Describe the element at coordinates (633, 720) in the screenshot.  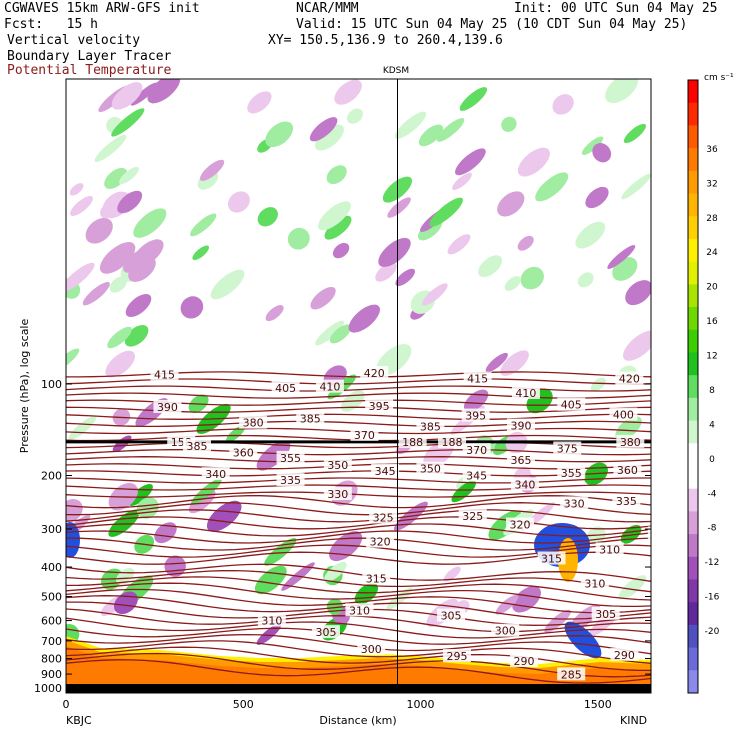
I see `station-right-label: KIND` at that location.